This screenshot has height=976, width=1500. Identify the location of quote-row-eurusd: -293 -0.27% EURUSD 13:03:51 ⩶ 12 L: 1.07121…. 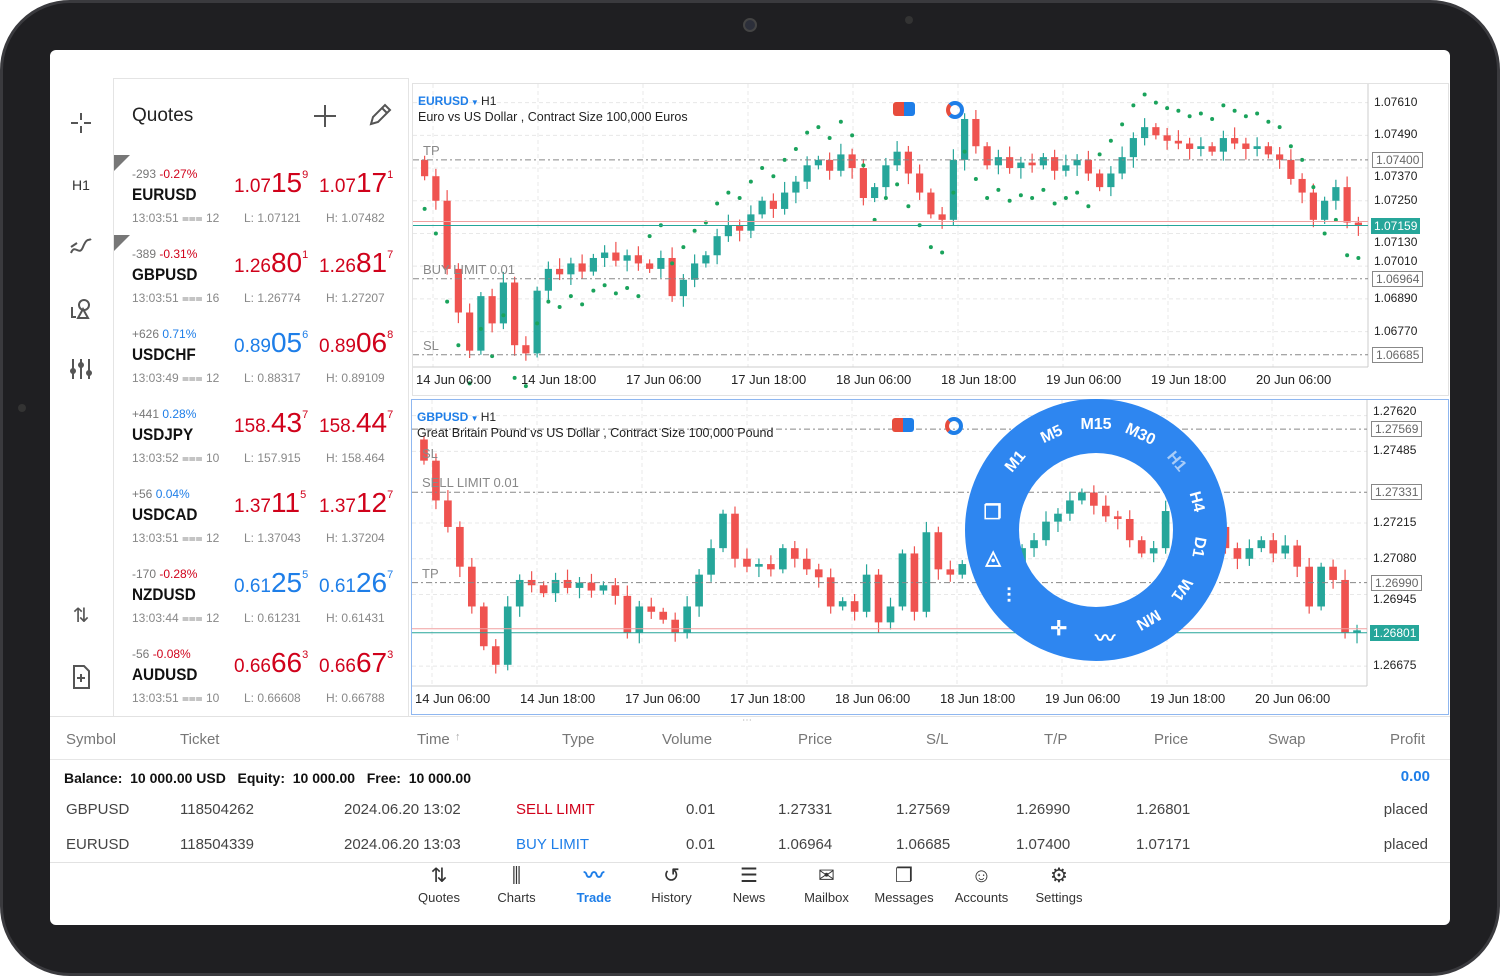
(262, 199).